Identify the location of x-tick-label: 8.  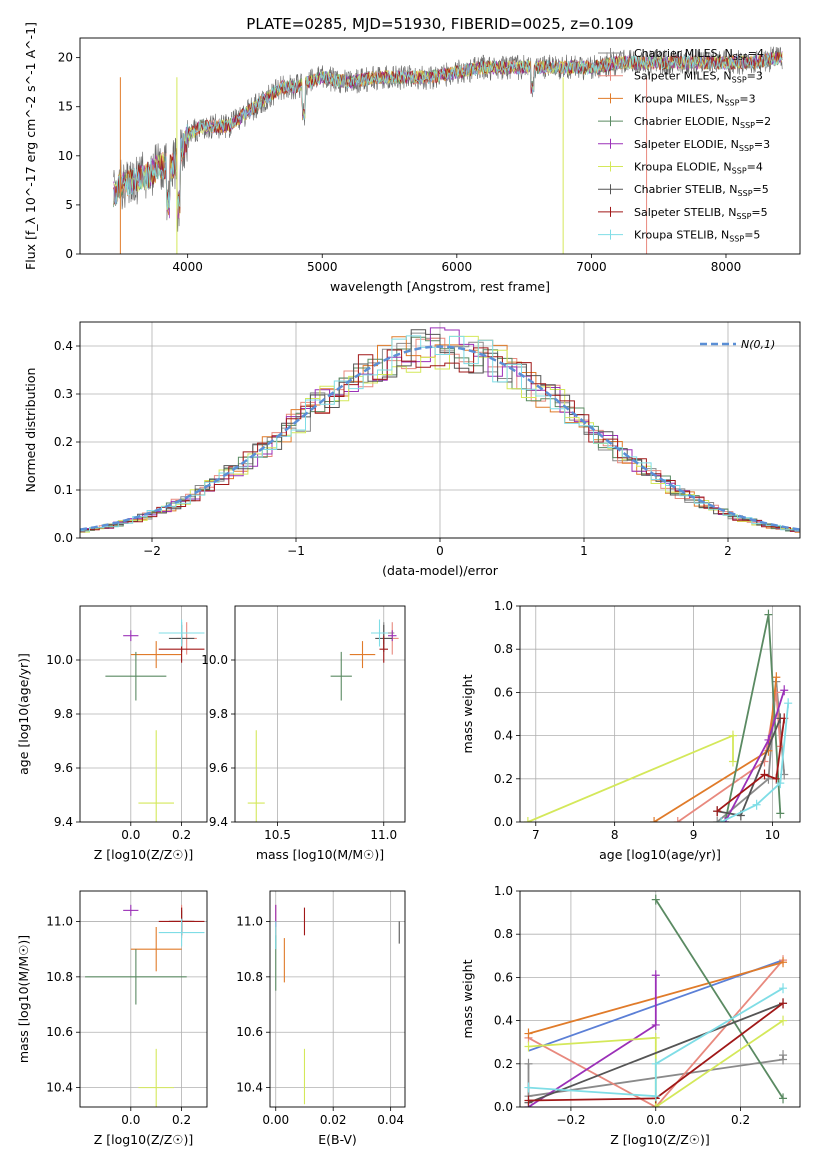
(615, 835).